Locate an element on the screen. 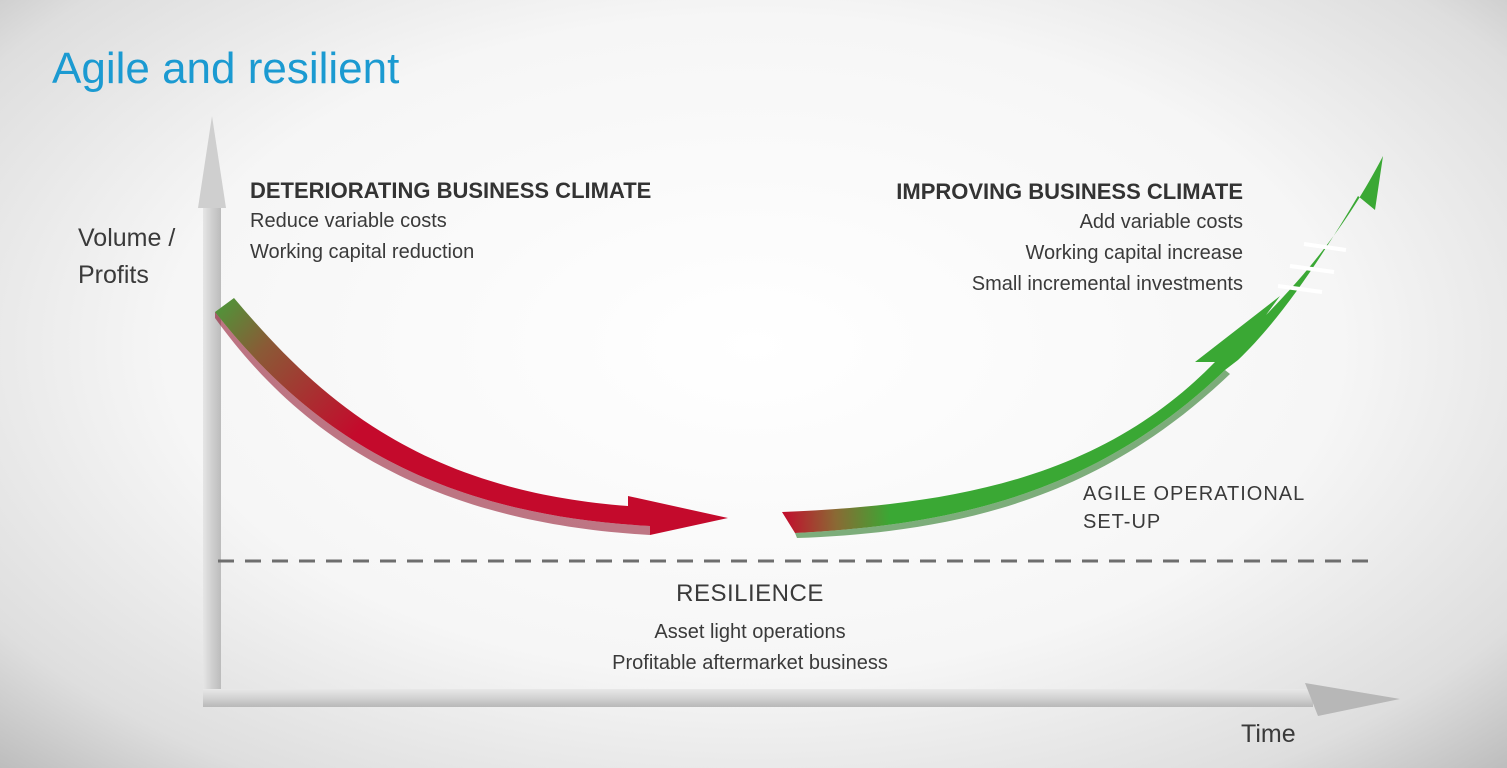 The width and height of the screenshot is (1507, 768). y-axis-label: Volume / Profits is located at coordinates (126, 257).